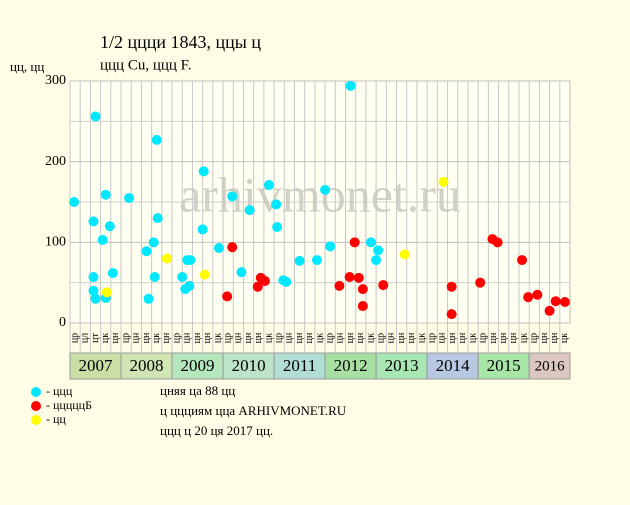 The height and width of the screenshot is (505, 630). I want to click on y-tick-label: 300, so click(55, 80).